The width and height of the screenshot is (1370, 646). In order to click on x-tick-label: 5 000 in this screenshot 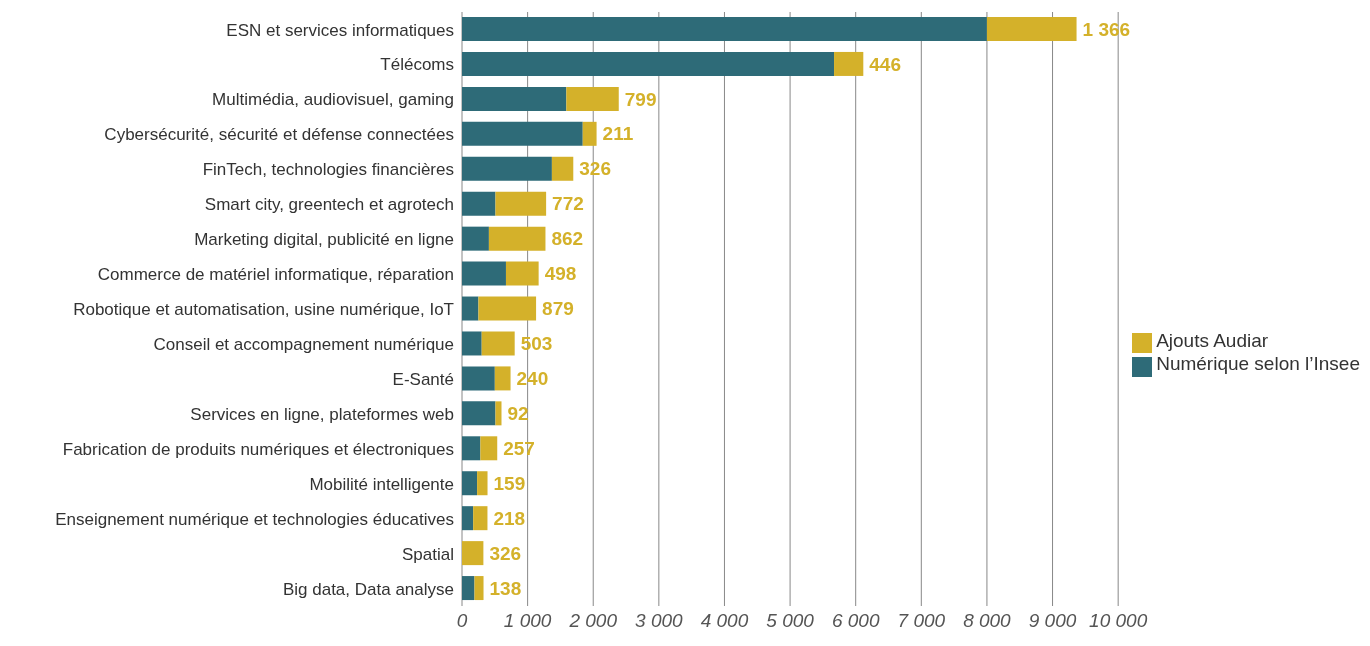, I will do `click(790, 621)`.